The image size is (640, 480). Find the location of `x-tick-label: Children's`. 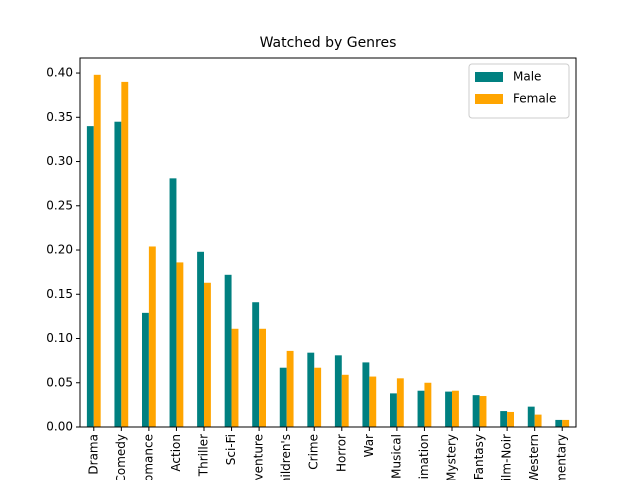

x-tick-label: Children's is located at coordinates (286, 457).